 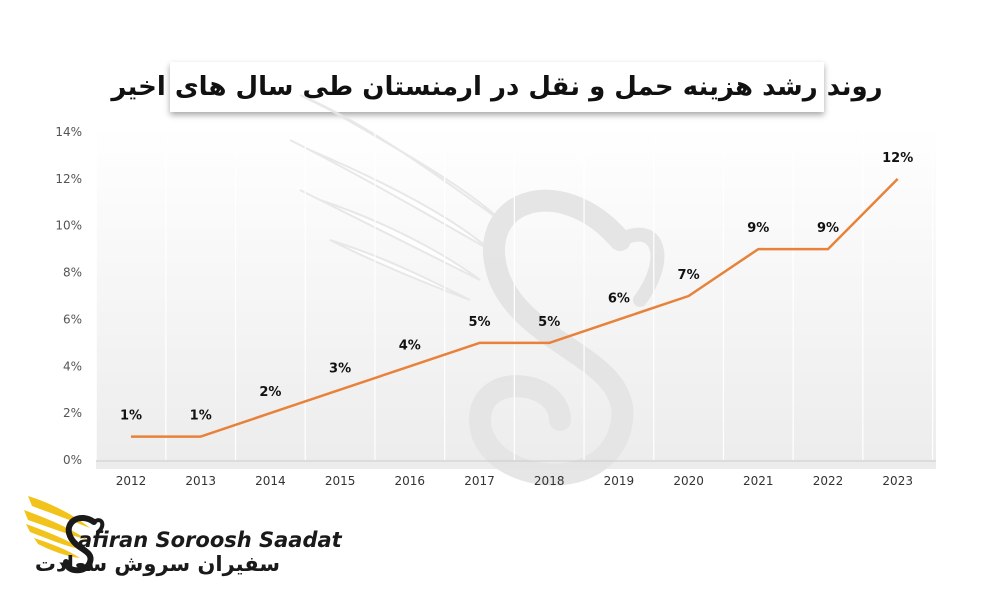 What do you see at coordinates (410, 345) in the screenshot?
I see `data-label: 4%` at bounding box center [410, 345].